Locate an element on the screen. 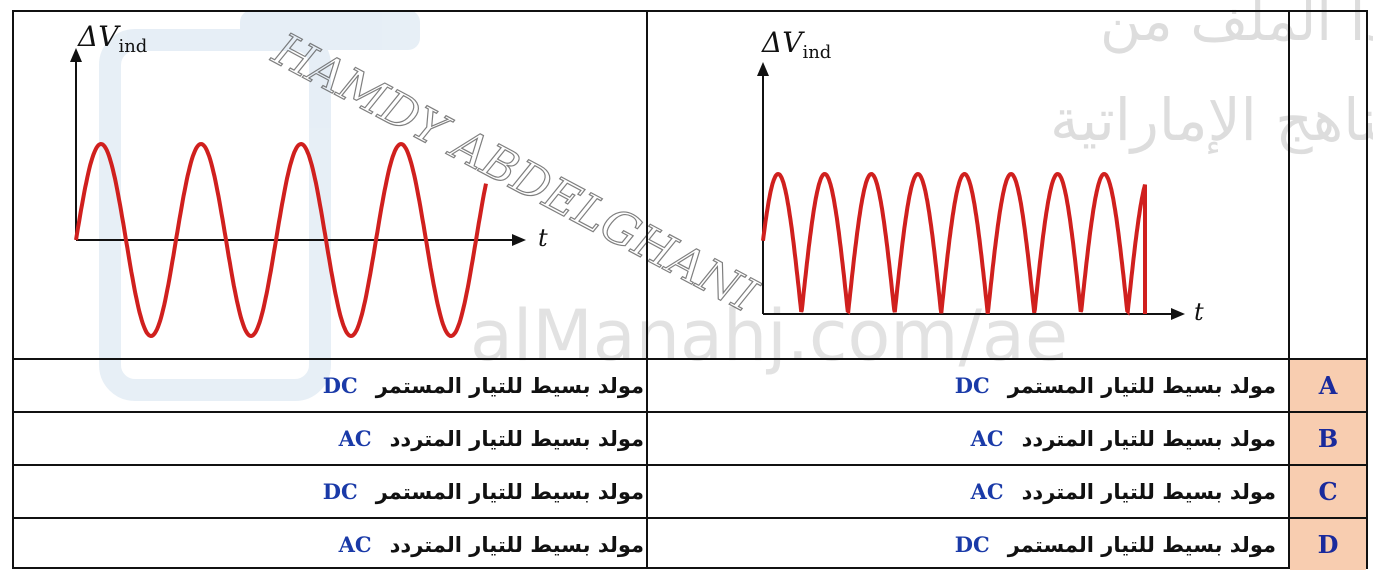 The width and height of the screenshot is (1373, 573). option-b-letter-cell: B is located at coordinates (1328, 438).